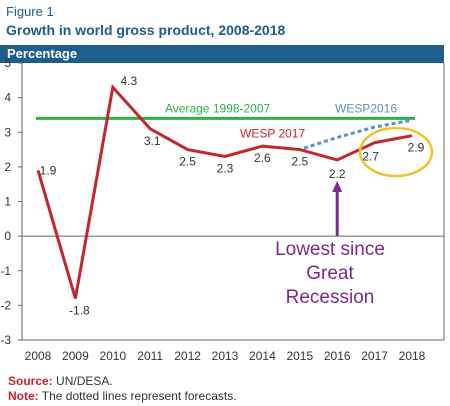 The image size is (450, 406). I want to click on y-tick-label: -3, so click(5, 340).